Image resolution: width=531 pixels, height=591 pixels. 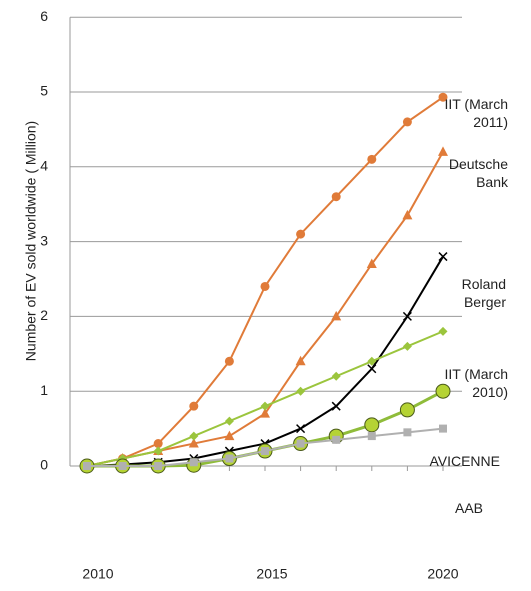 What do you see at coordinates (442, 574) in the screenshot?
I see `x-tick-label: 2020` at bounding box center [442, 574].